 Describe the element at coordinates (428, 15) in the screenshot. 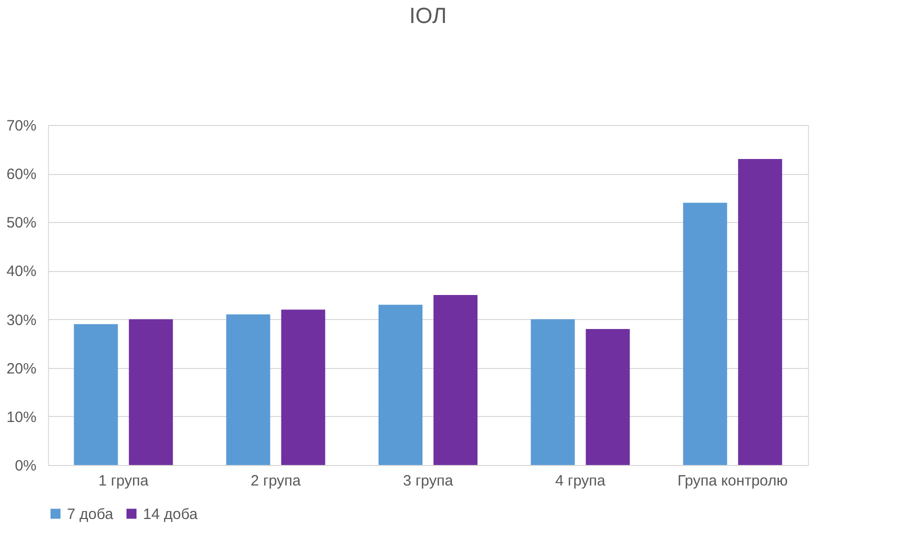

I see `chart-title: ІОЛ` at that location.